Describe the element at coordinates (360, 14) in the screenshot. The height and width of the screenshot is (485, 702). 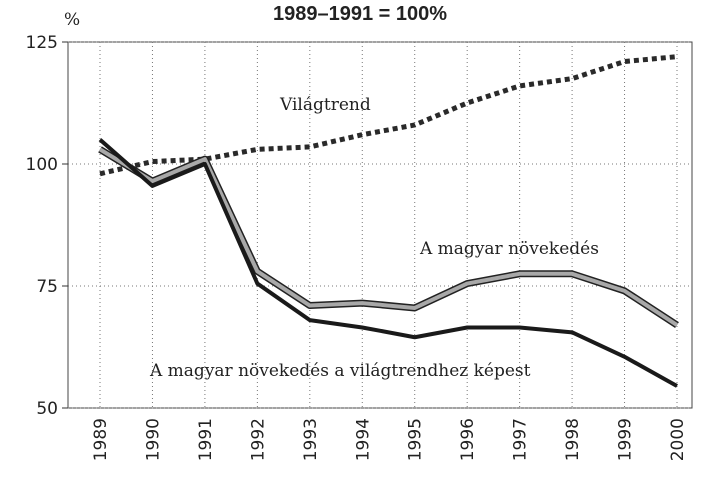
I see `chart-title: 1989–1991 = 100%` at that location.